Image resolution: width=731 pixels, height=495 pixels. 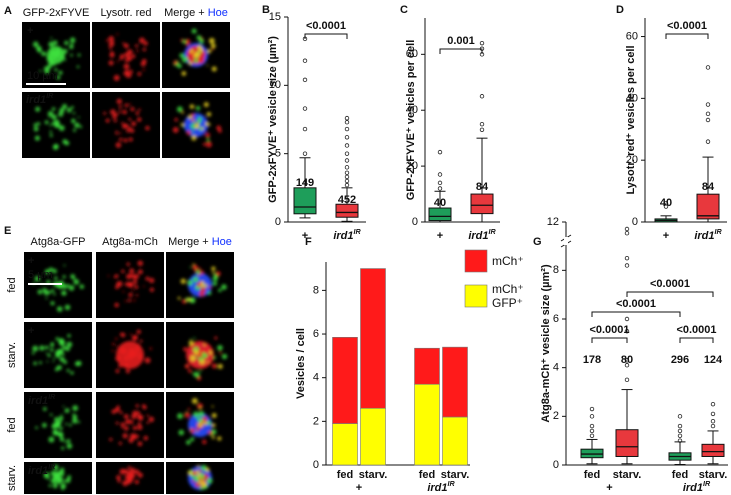 What do you see at coordinates (537, 242) in the screenshot?
I see `panel-label: G` at bounding box center [537, 242].